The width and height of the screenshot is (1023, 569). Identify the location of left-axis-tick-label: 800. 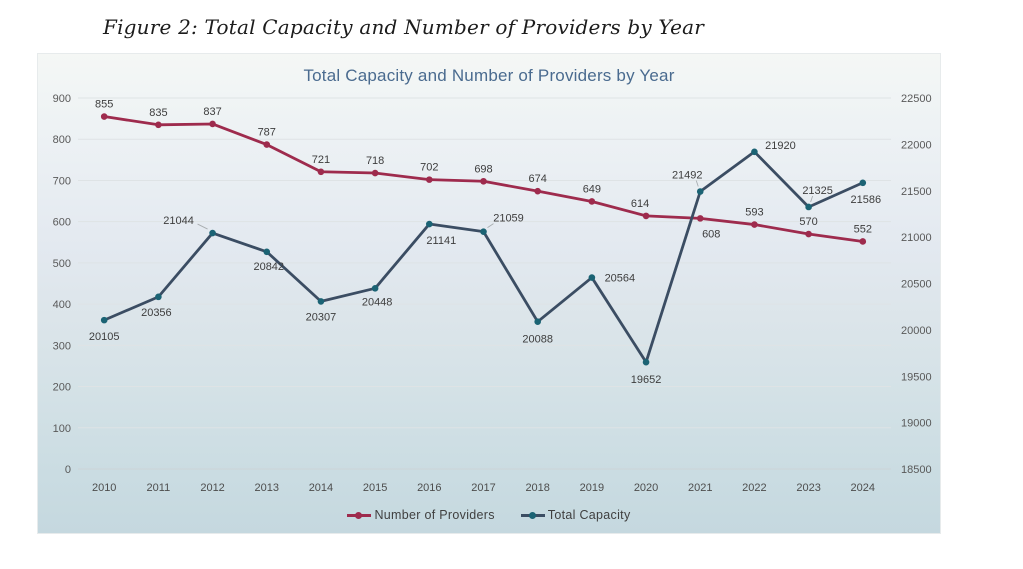
(62, 140).